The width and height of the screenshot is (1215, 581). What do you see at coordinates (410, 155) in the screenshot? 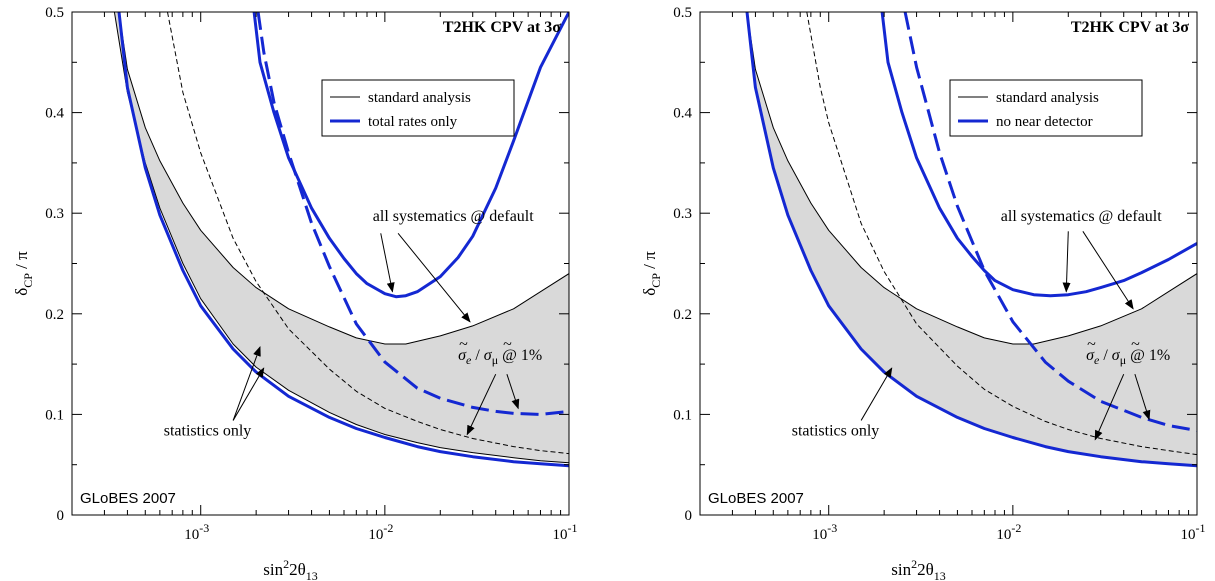
I see `series-line-rates-systematics` at bounding box center [410, 155].